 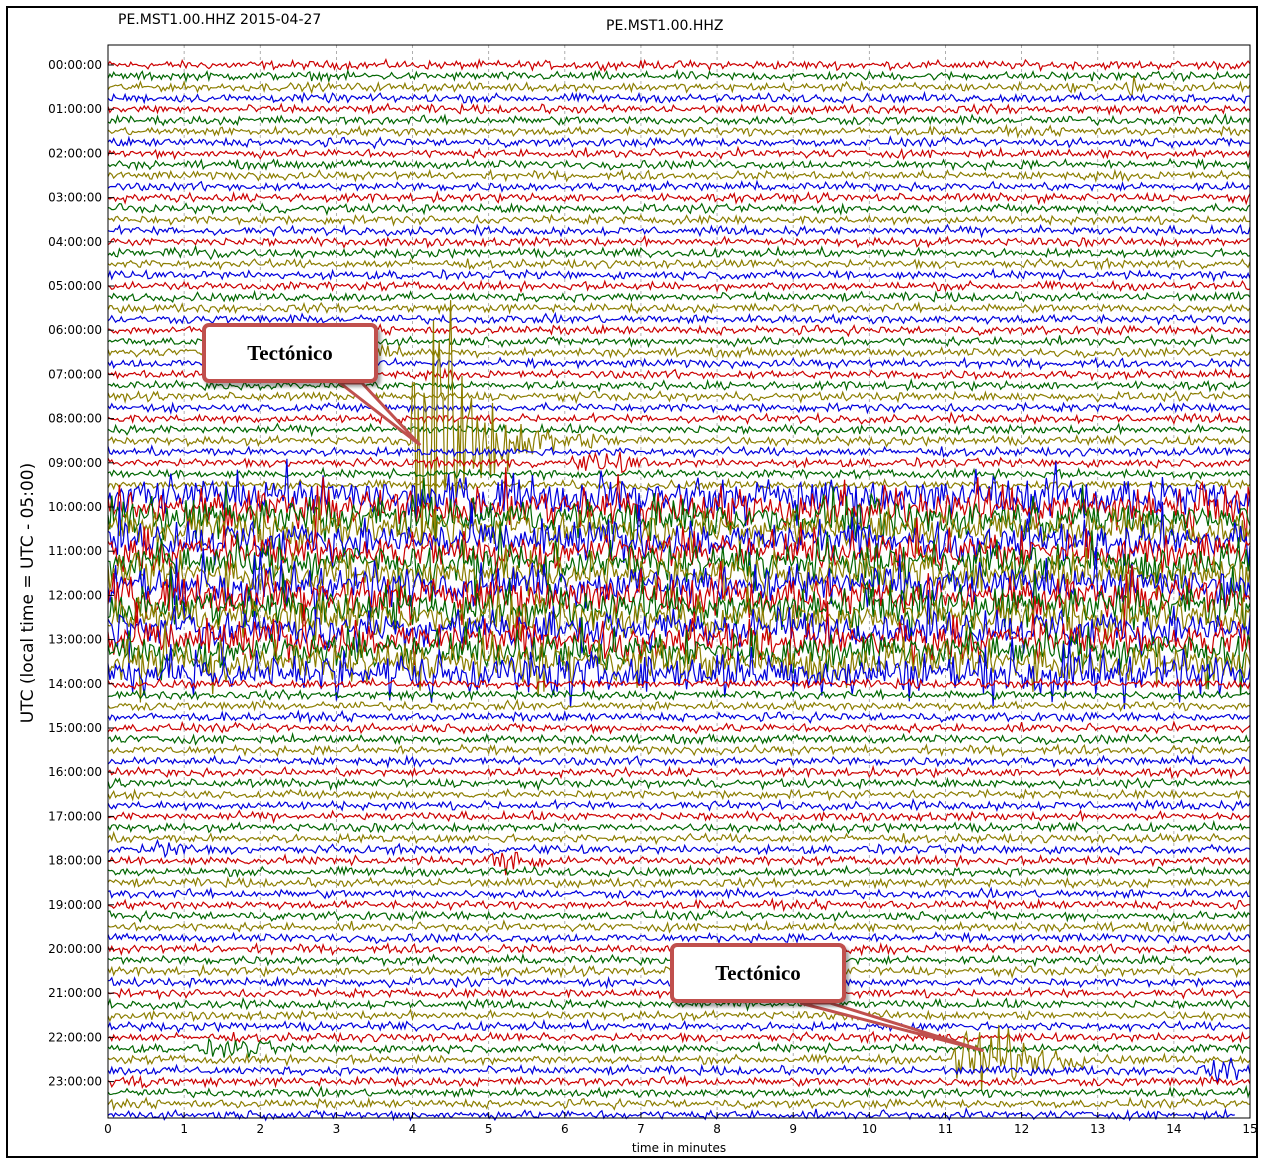 What do you see at coordinates (1249, 1129) in the screenshot?
I see `x-tick-label: 15` at bounding box center [1249, 1129].